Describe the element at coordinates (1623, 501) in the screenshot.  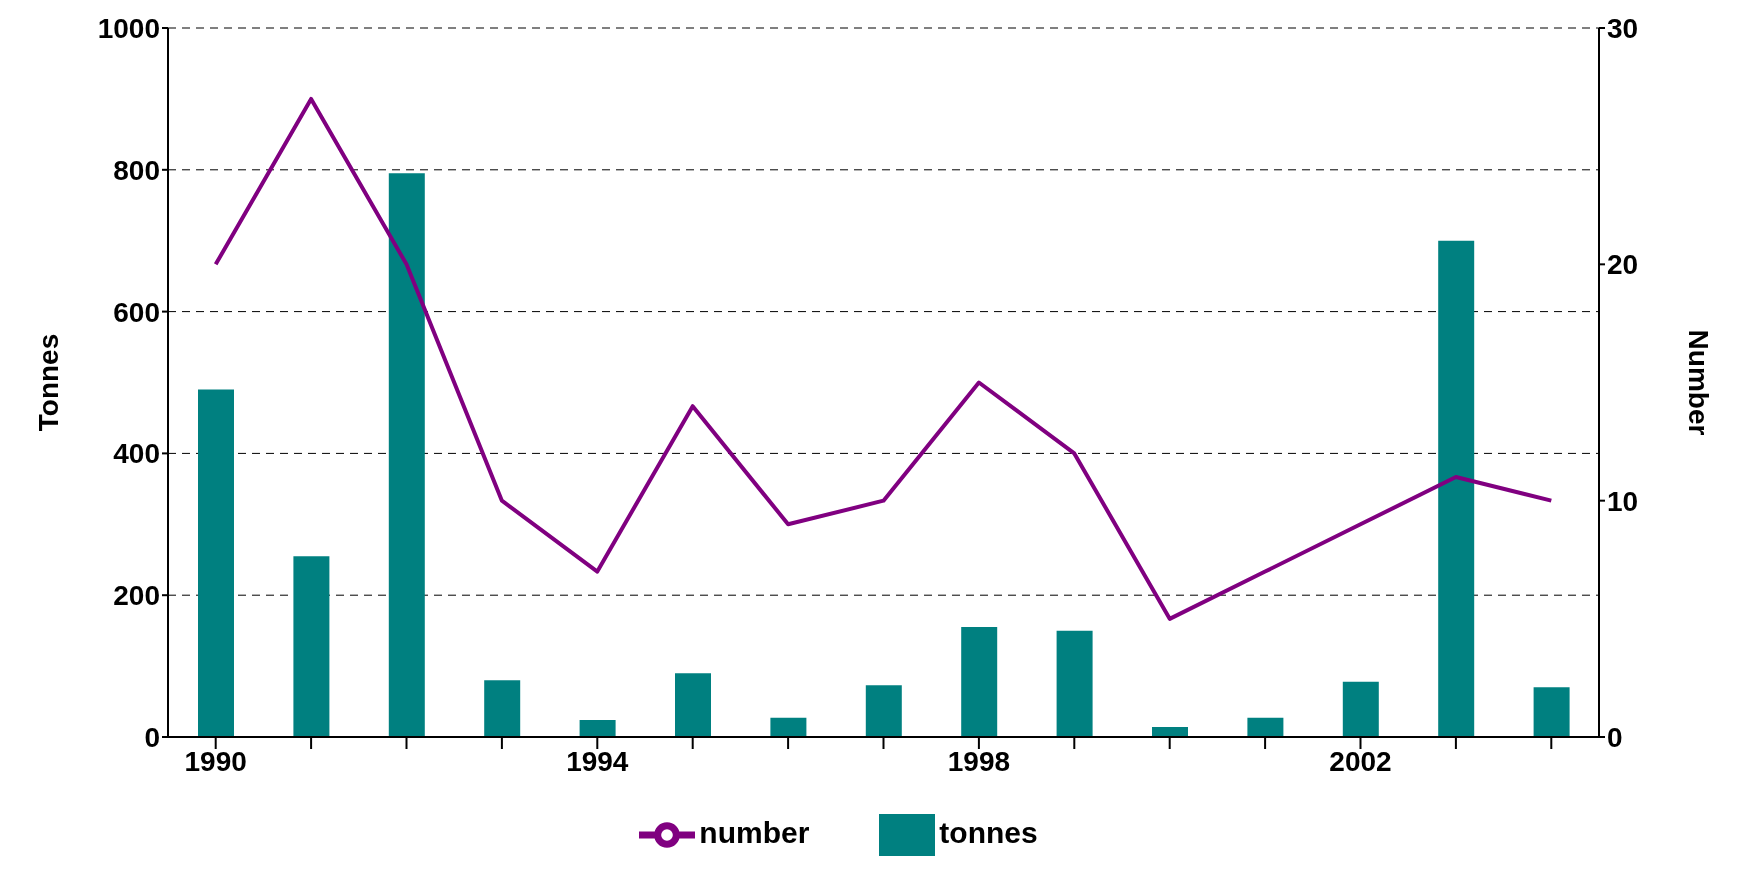
I see `y2-tick-label: 10` at that location.